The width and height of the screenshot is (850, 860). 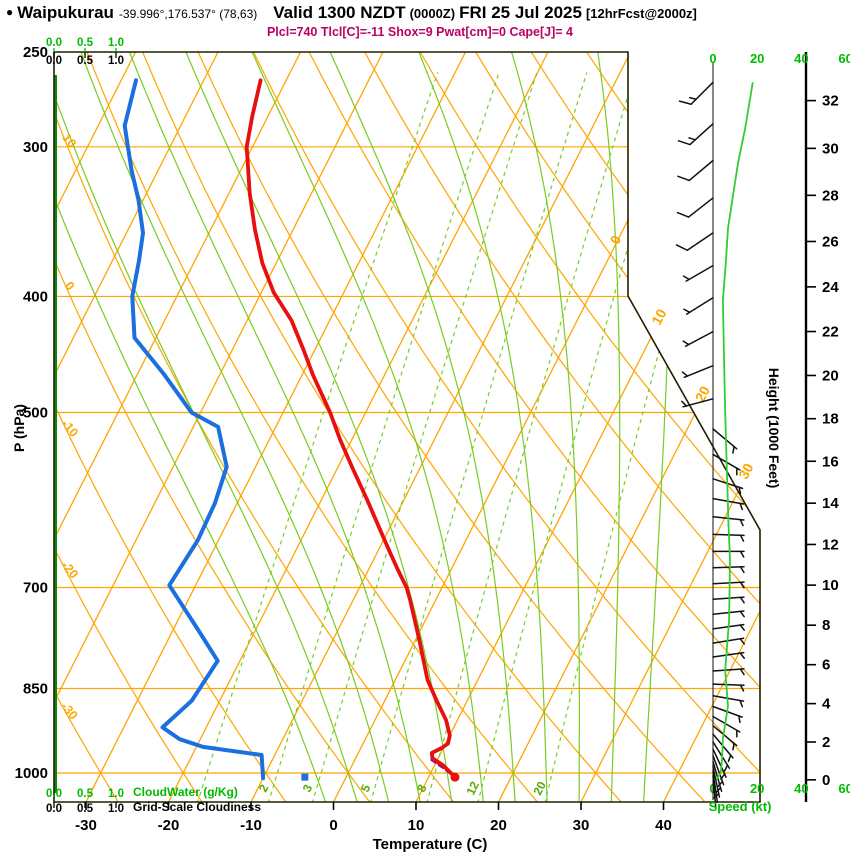 I want to click on mixing-ratio-label: 5, so click(x=366, y=788).